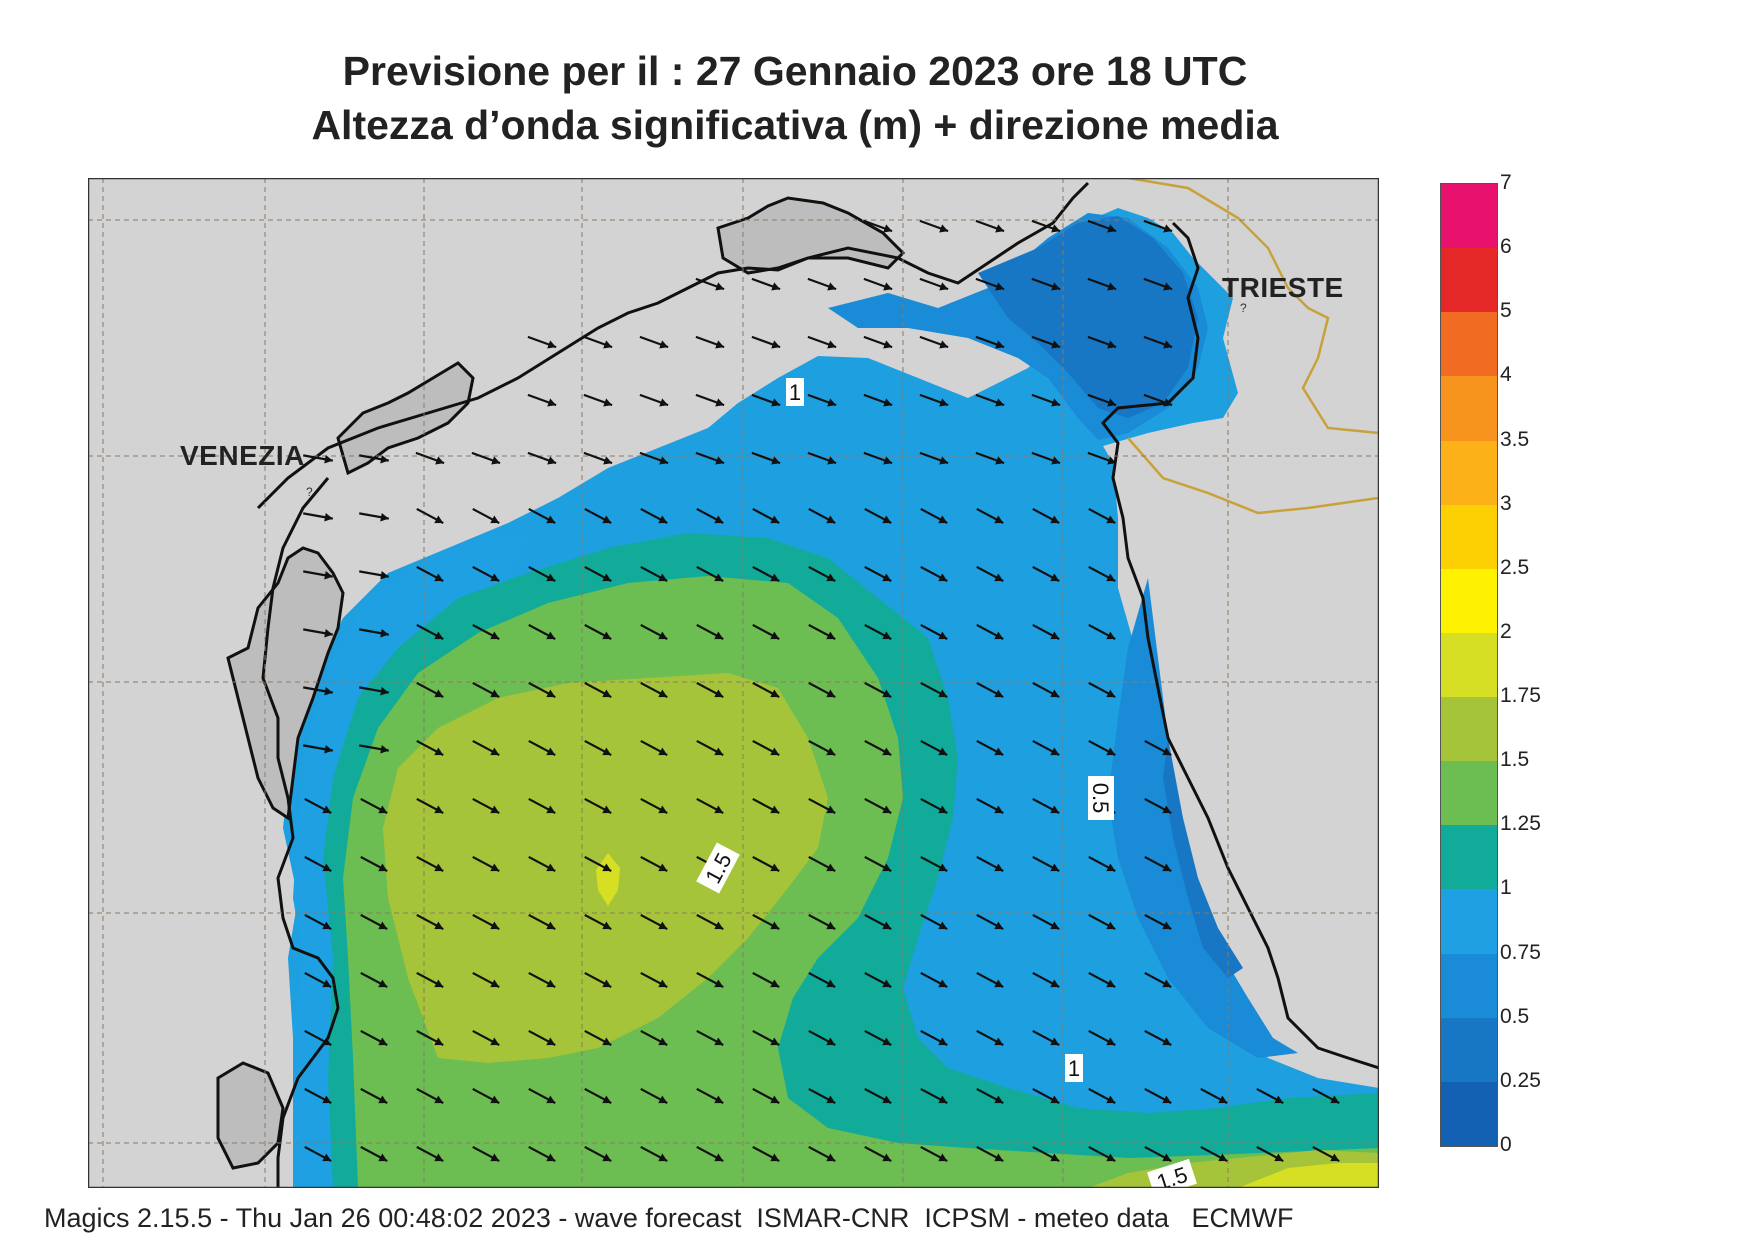  I want to click on colorbar-tick-label: 1.25, so click(1520, 824).